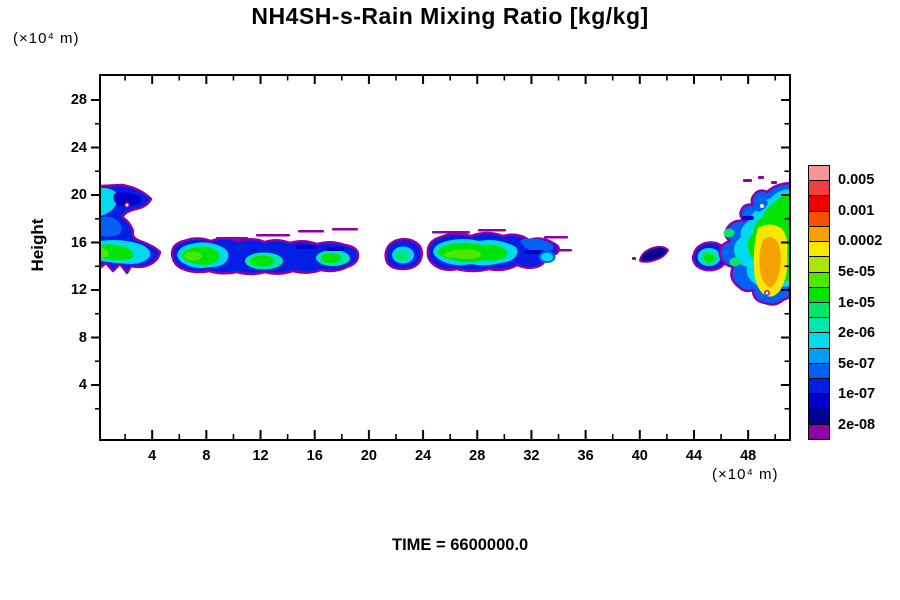 Image resolution: width=900 pixels, height=600 pixels. Describe the element at coordinates (423, 456) in the screenshot. I see `x-tick-label: 24` at that location.